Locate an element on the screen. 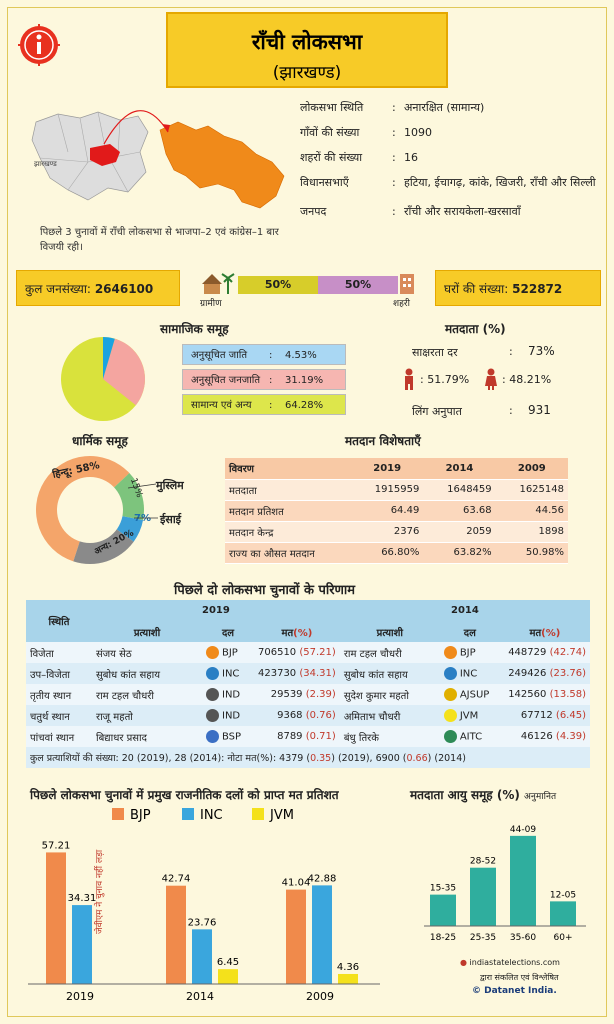 This screenshot has width=614, height=1024. cand: राम टहल चौधरी is located at coordinates (147, 694).